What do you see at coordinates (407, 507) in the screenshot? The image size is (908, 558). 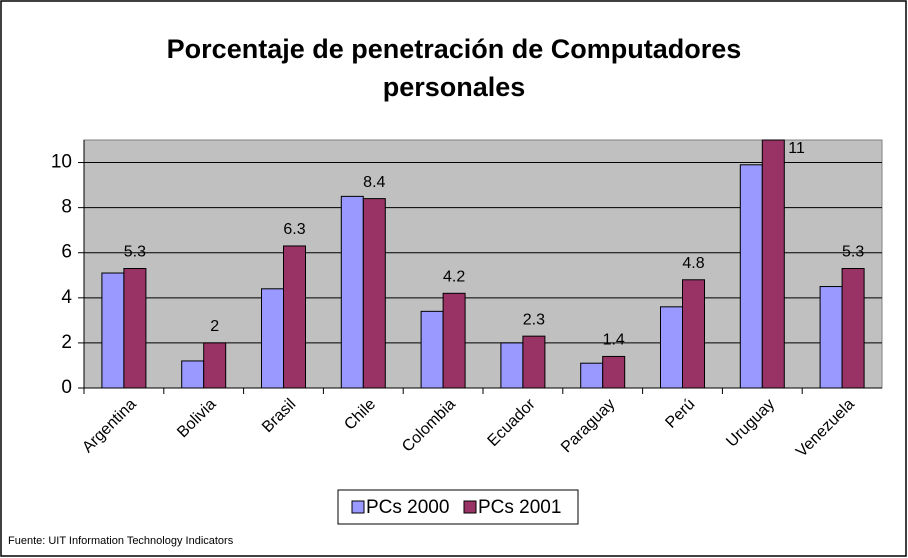 I see `legend-label: PCs 2000` at bounding box center [407, 507].